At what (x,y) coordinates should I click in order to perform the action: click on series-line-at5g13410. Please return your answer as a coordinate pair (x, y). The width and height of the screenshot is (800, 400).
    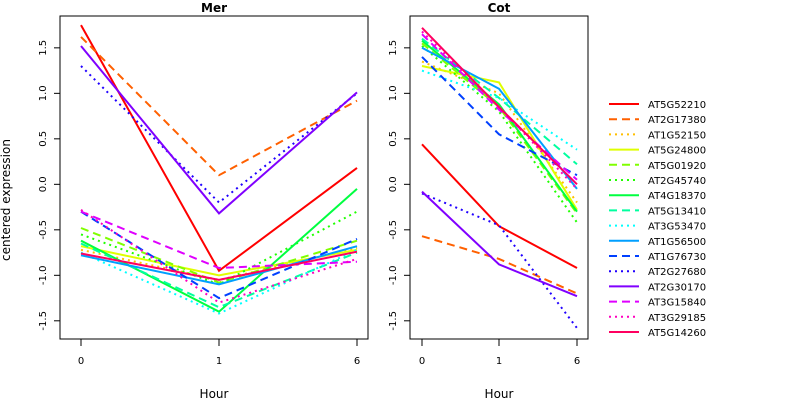
    Looking at the image, I should click on (499, 101).